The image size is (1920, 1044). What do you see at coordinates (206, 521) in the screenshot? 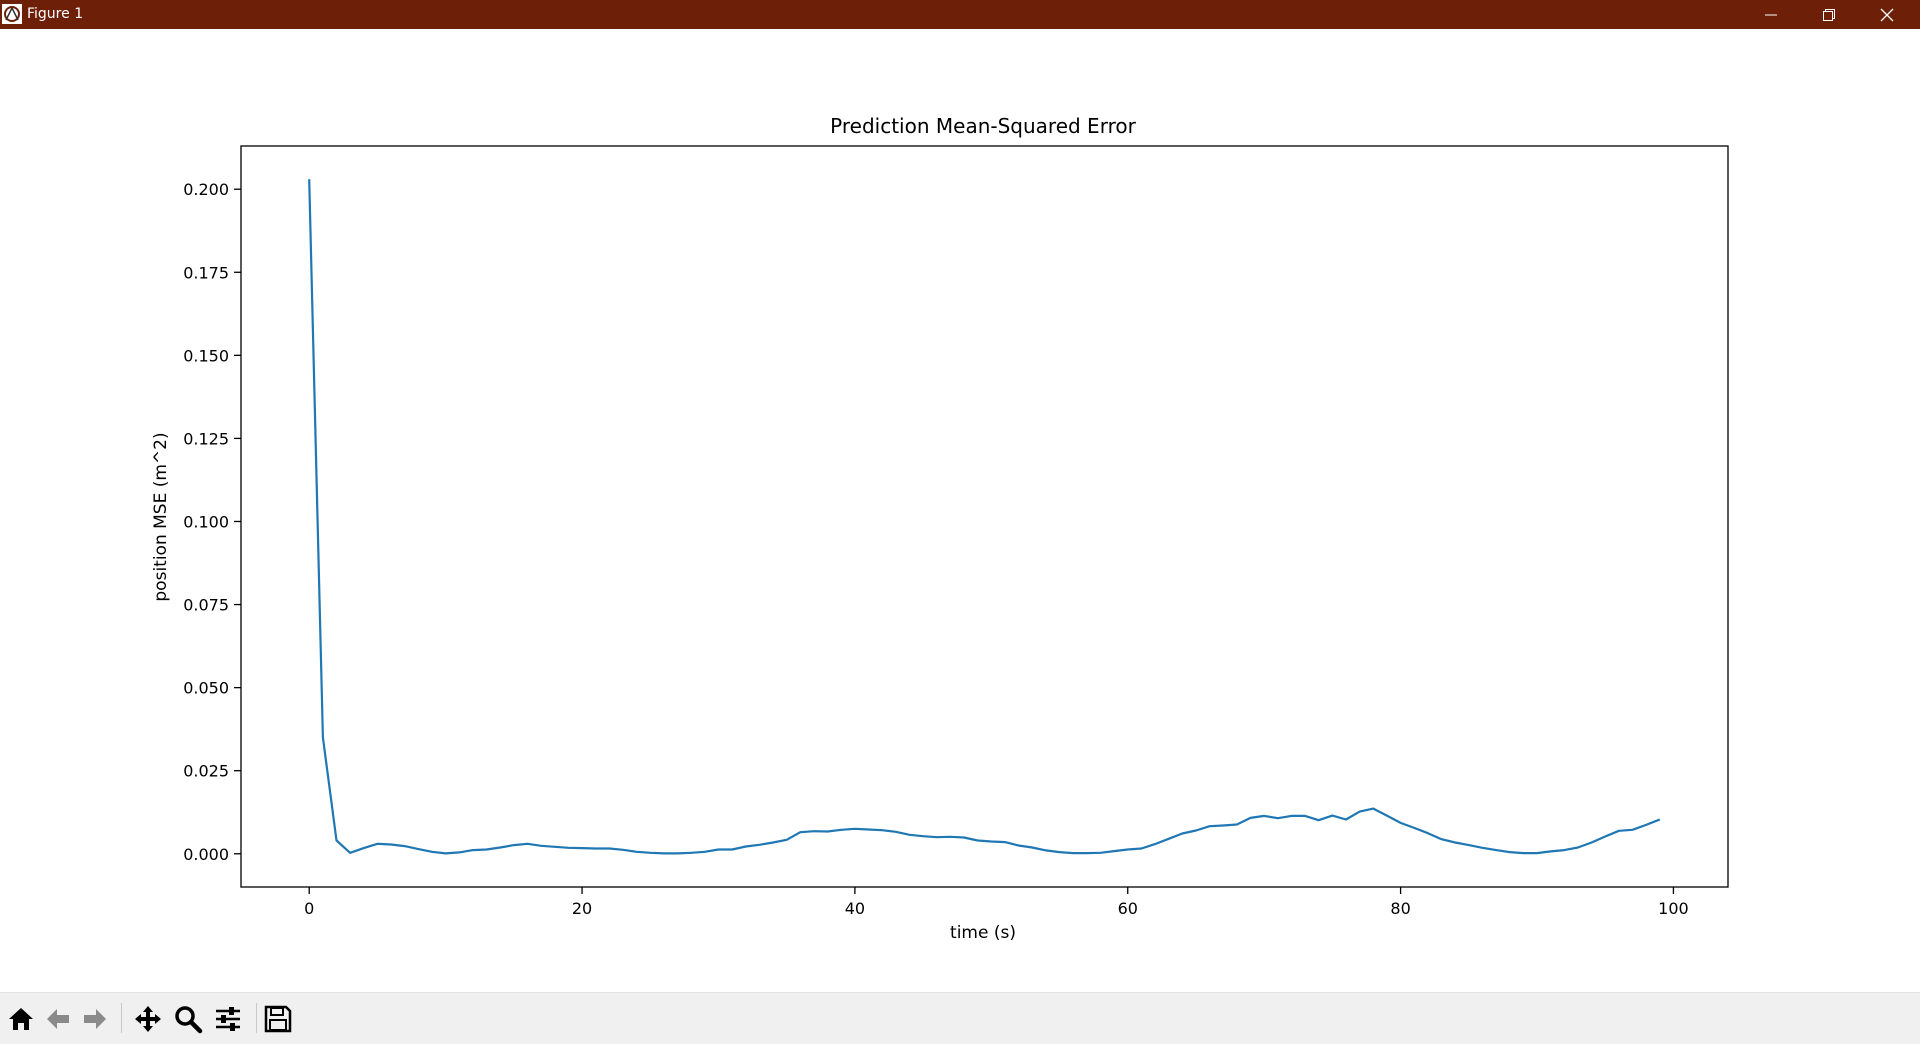
I see `y-tick-label: 0.100` at bounding box center [206, 521].